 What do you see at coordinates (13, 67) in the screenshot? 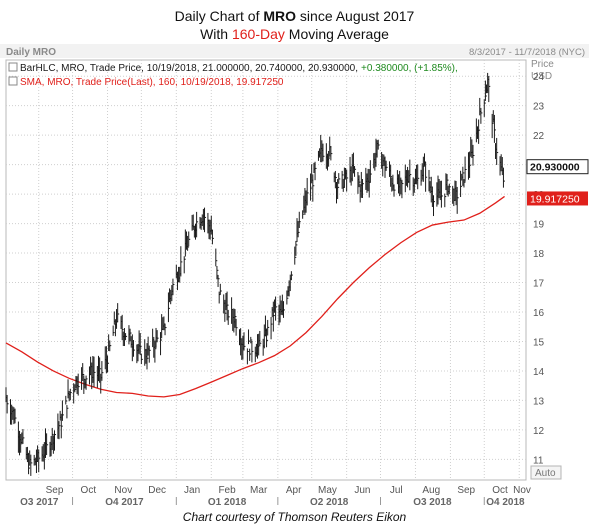
I see `legend-marker-price` at bounding box center [13, 67].